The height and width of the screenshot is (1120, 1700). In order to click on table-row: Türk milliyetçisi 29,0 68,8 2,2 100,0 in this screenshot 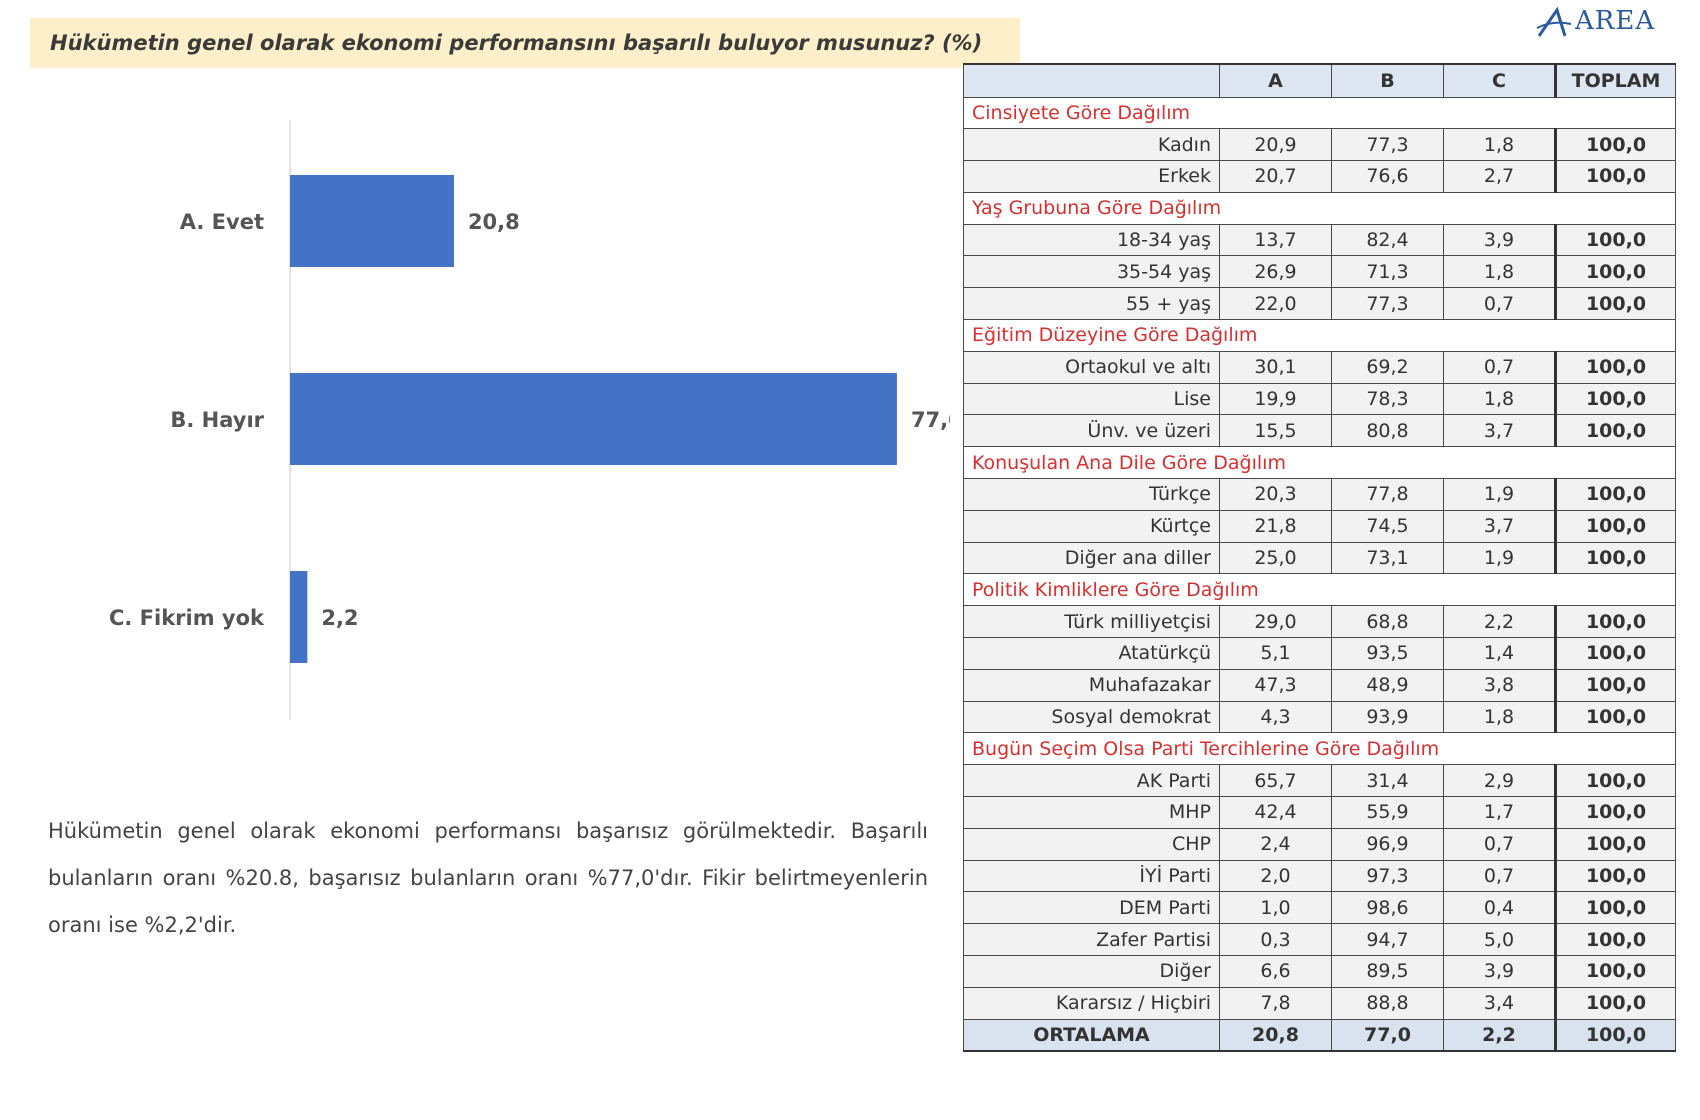, I will do `click(1319, 622)`.